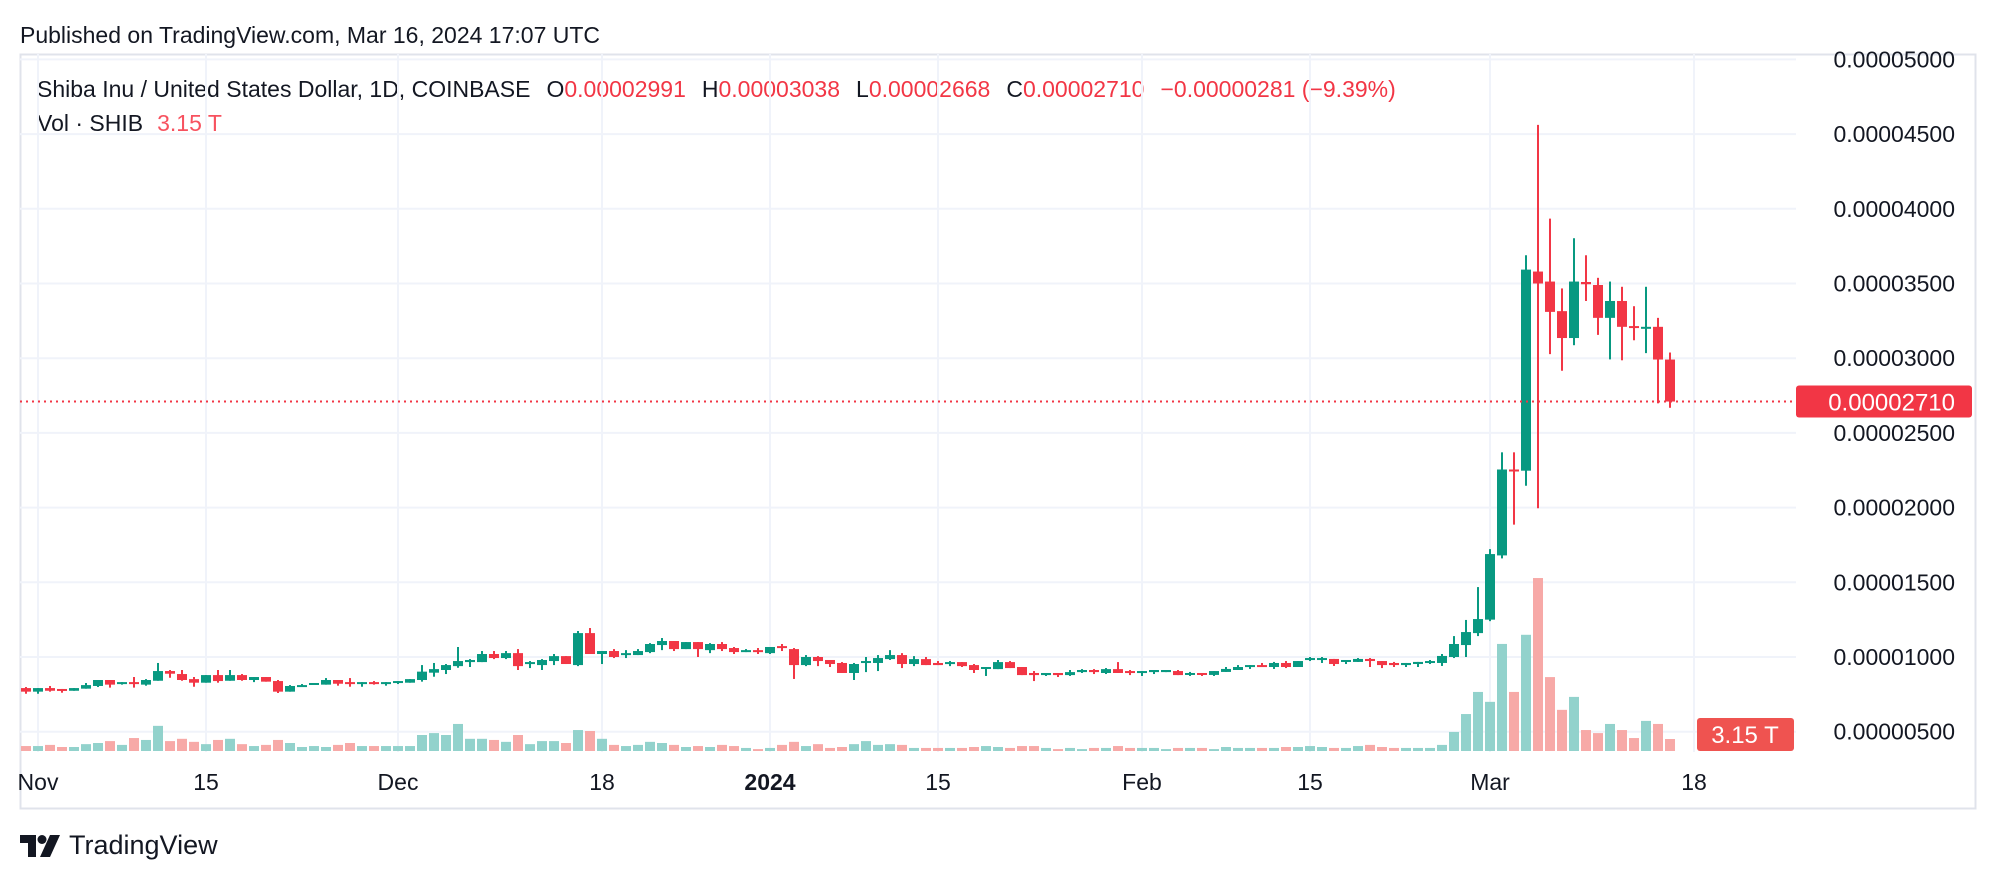 Image resolution: width=1996 pixels, height=878 pixels. Describe the element at coordinates (40, 845) in the screenshot. I see `tradingview-logo-icon` at that location.